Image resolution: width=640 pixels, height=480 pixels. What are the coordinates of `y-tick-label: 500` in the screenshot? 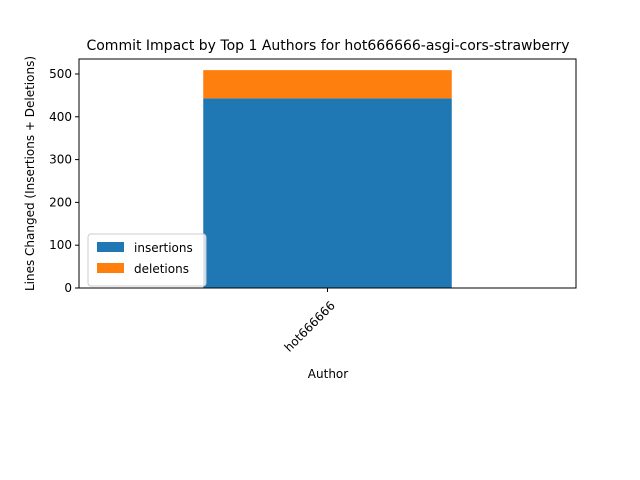 It's located at (60, 74).